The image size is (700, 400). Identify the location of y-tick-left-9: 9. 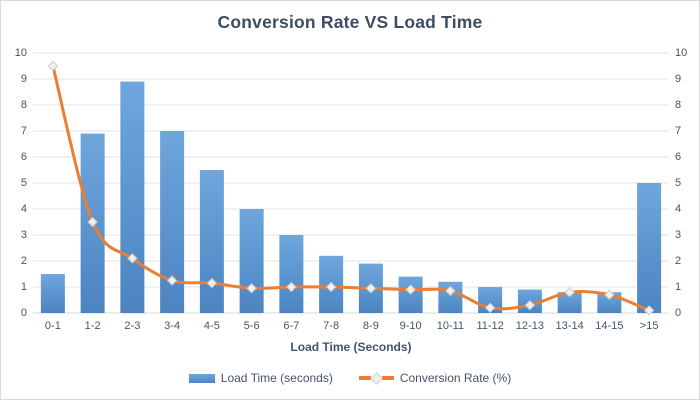
(23, 79).